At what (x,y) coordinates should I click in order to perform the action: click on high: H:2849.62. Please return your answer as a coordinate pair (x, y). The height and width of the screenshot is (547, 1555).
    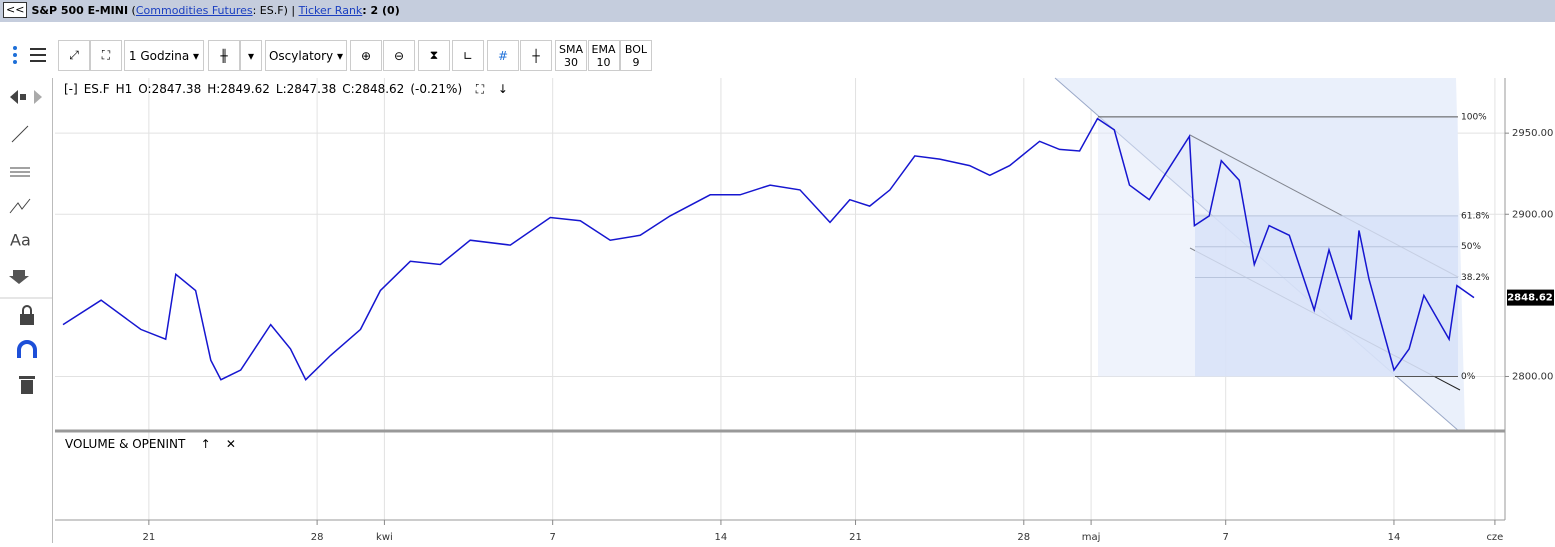
    Looking at the image, I should click on (238, 89).